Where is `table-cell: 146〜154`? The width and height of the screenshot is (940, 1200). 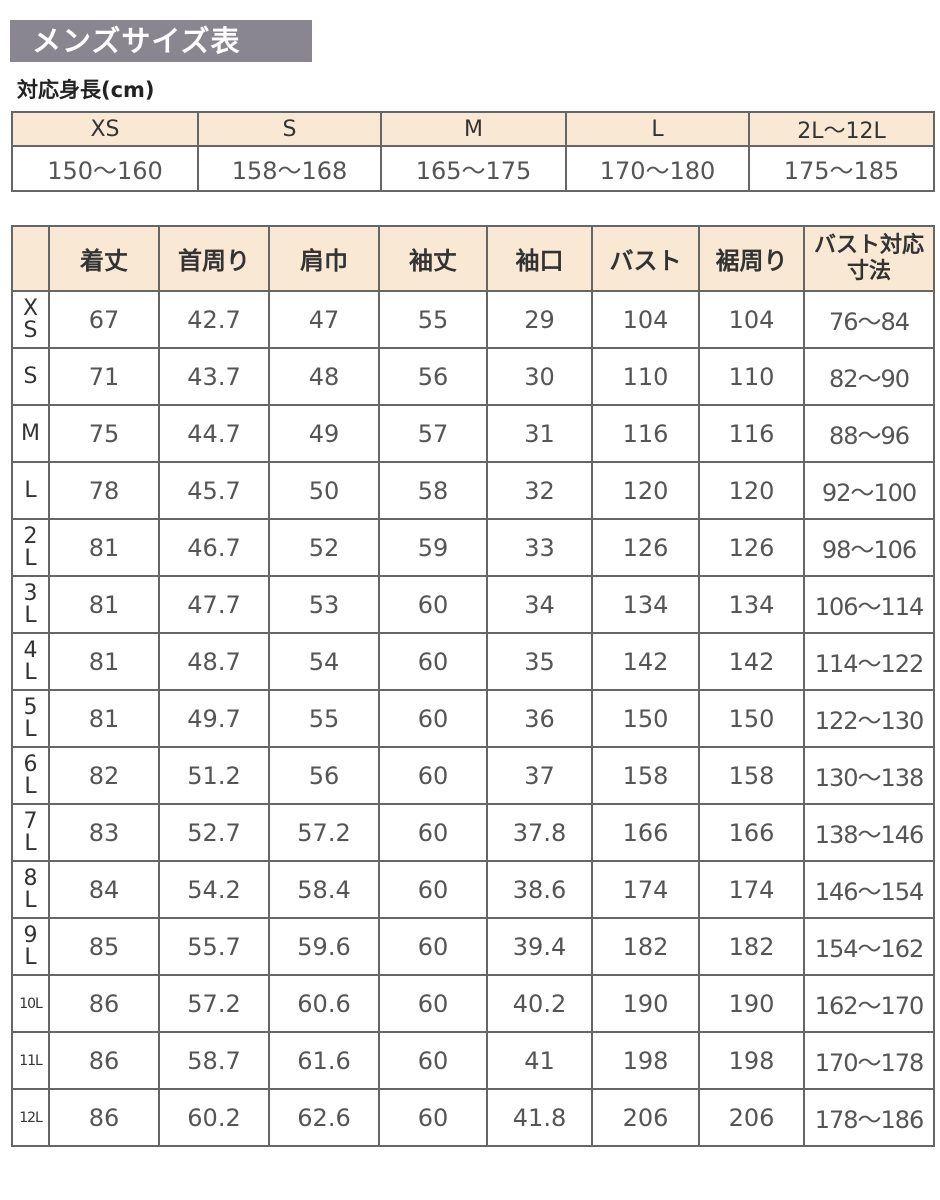
table-cell: 146〜154 is located at coordinates (869, 889).